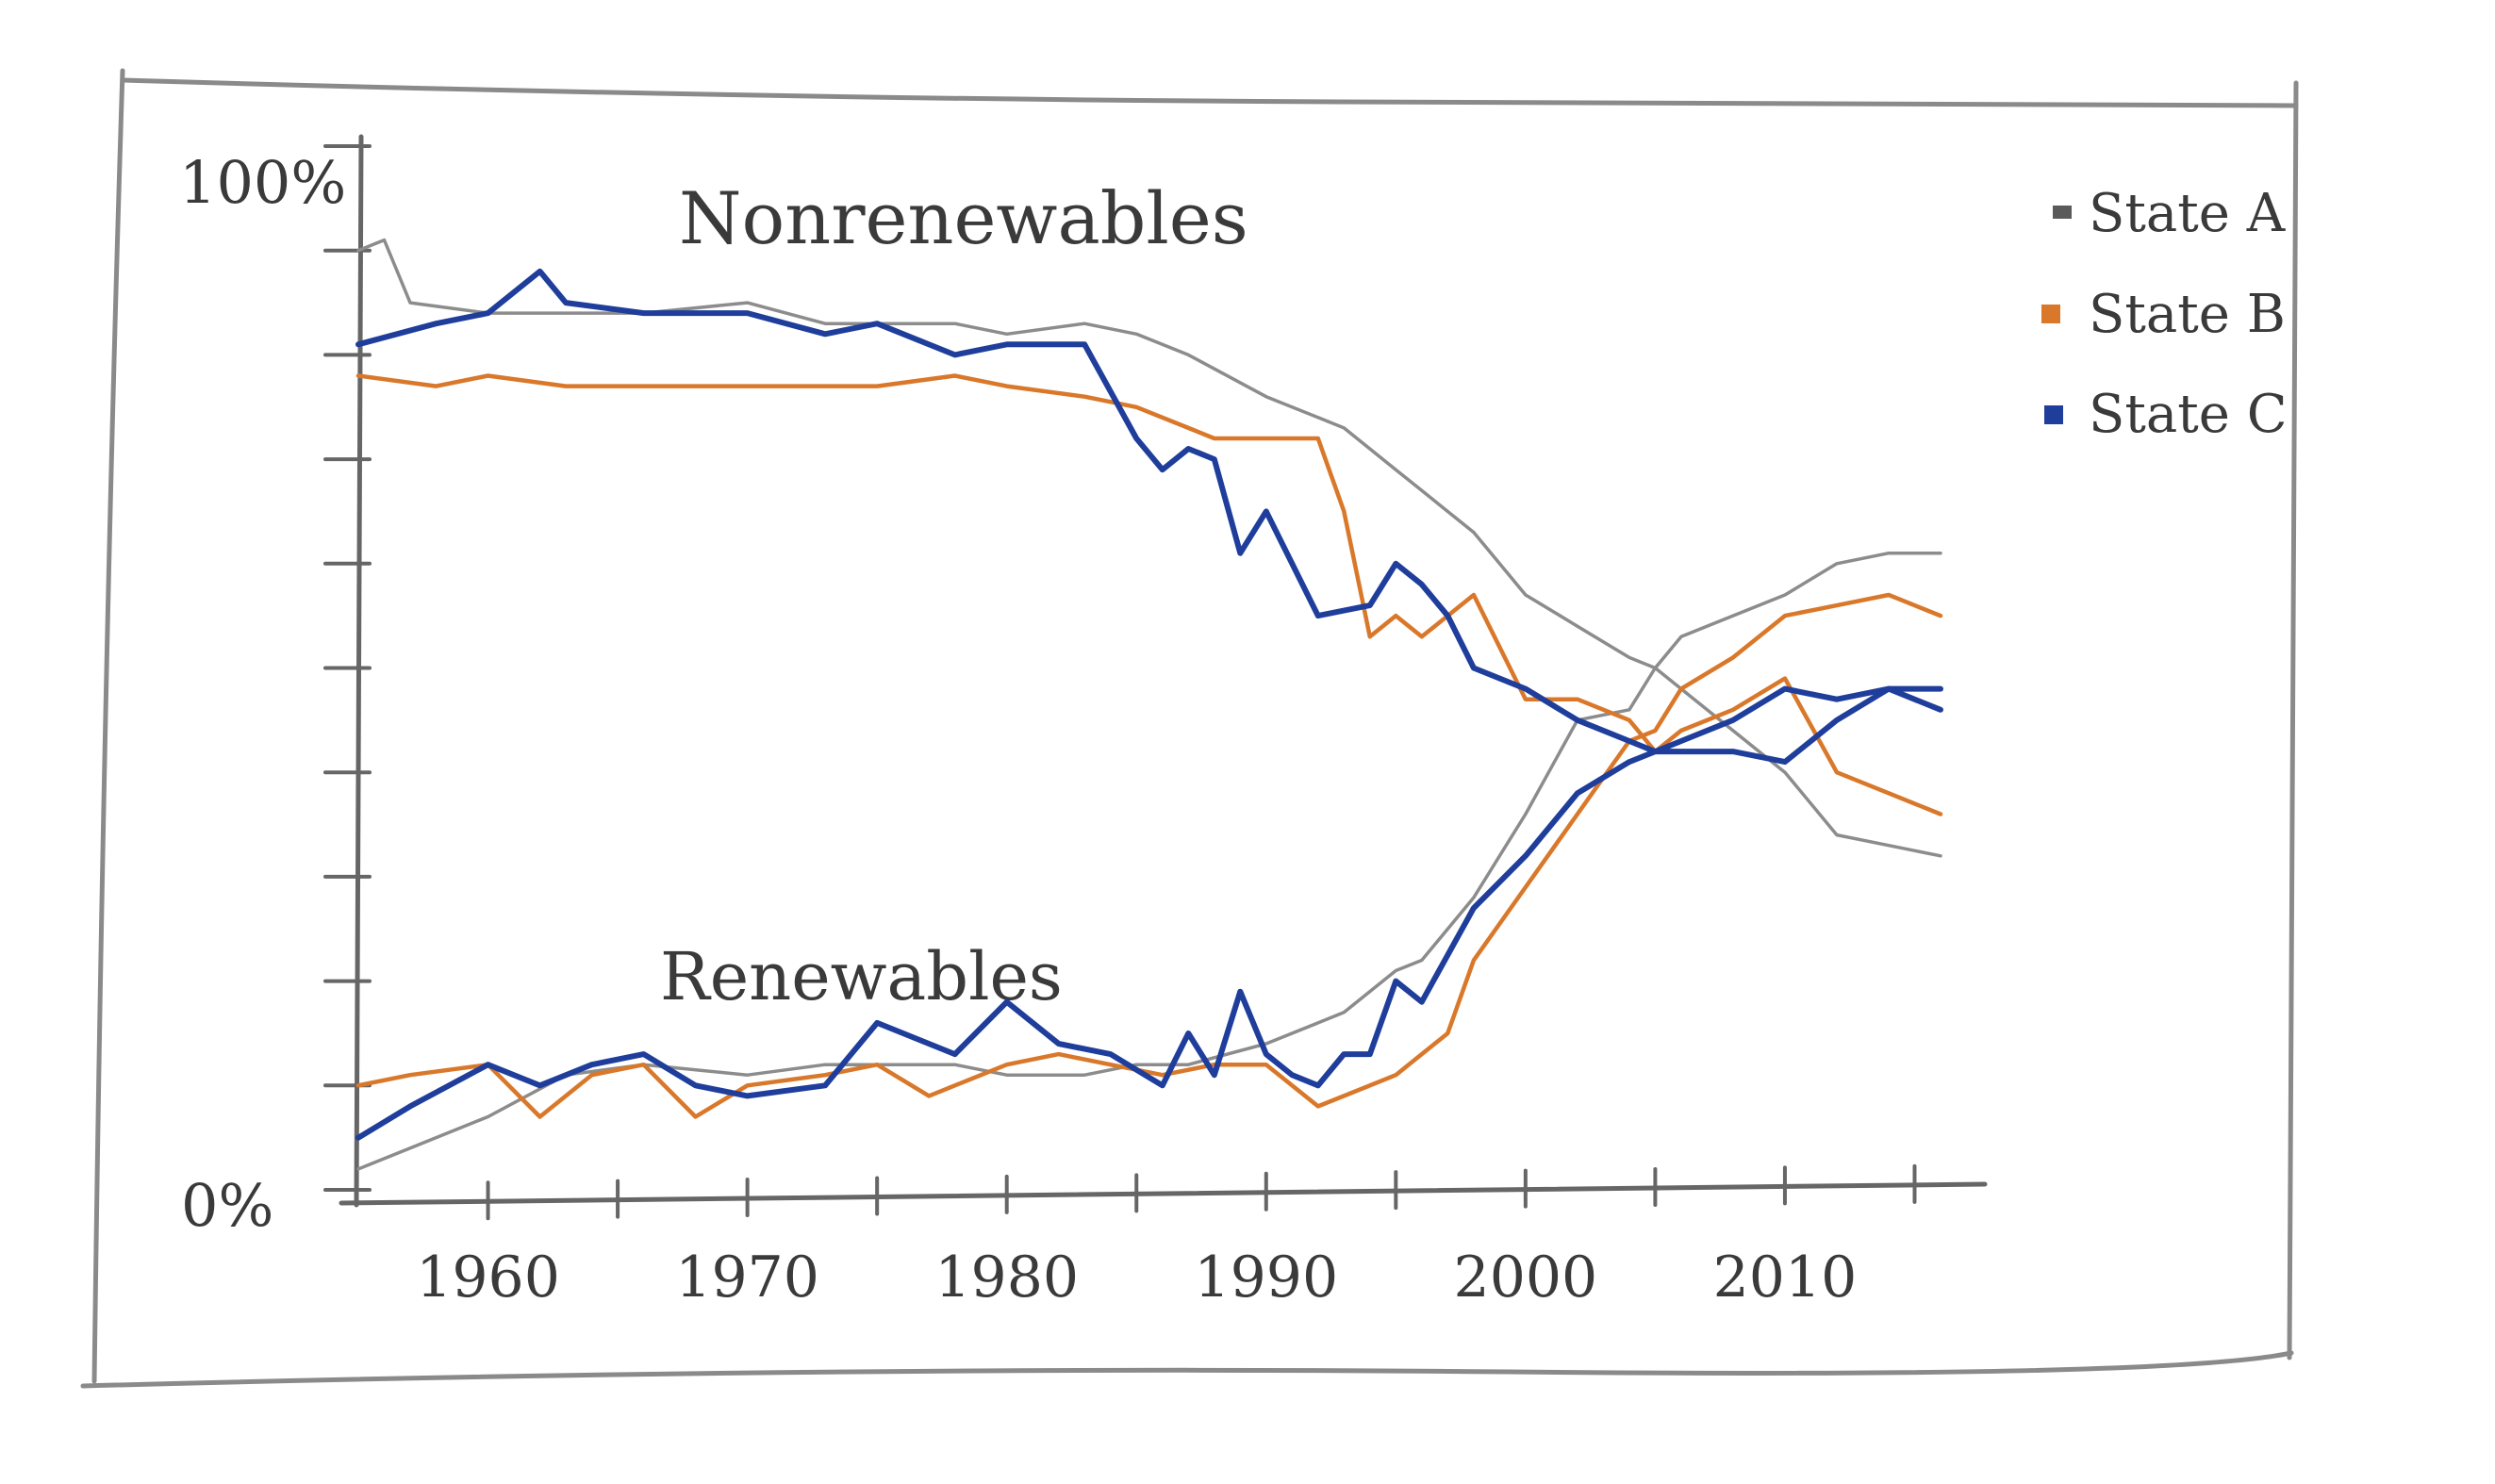 This screenshot has width=2495, height=1484. Describe the element at coordinates (1786, 1278) in the screenshot. I see `x-tick-label: 2010` at that location.